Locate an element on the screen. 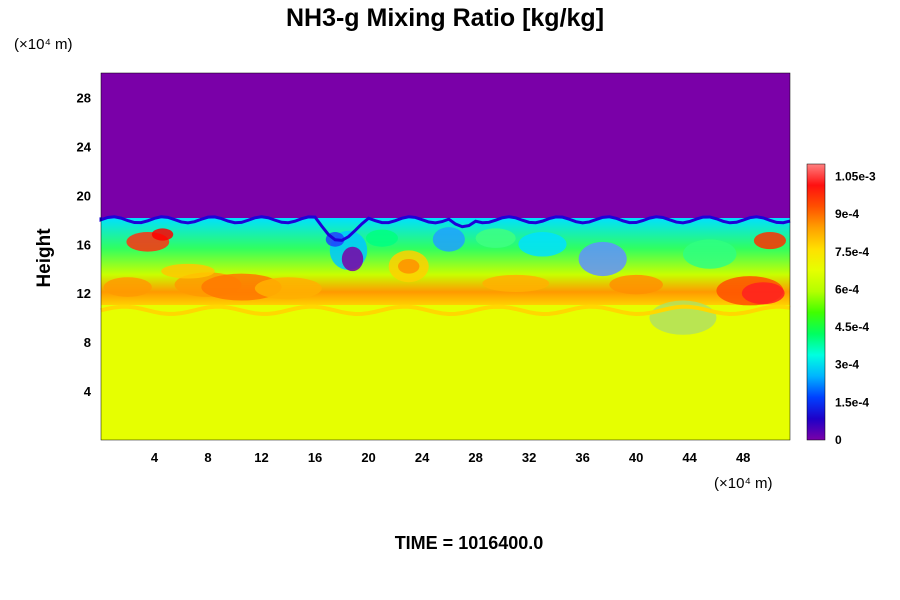 Image resolution: width=900 pixels, height=600 pixels. x-tick-label: 12 is located at coordinates (261, 457).